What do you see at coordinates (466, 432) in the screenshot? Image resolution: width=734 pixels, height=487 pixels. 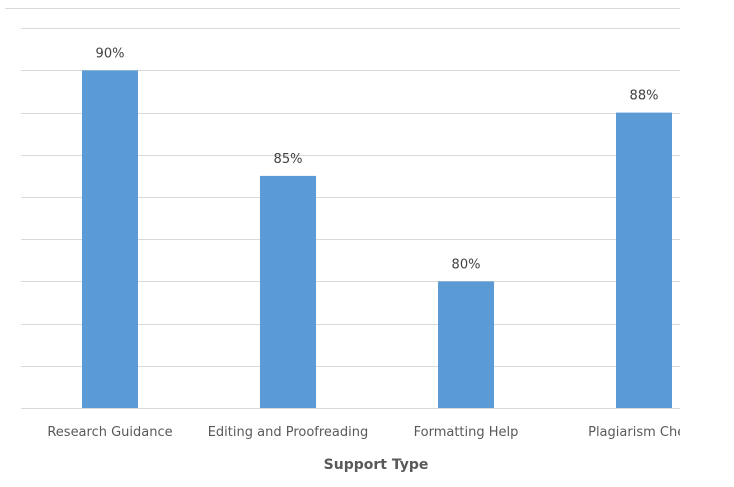 I see `x-tick-label: Formatting Help` at bounding box center [466, 432].